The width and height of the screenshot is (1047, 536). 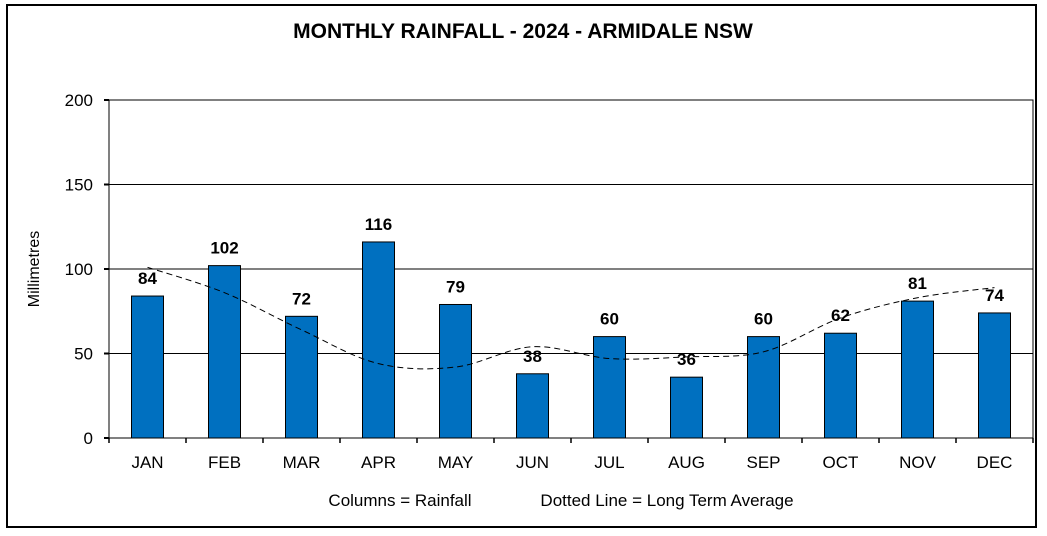 I want to click on data-label-nov: 81, so click(x=917, y=283).